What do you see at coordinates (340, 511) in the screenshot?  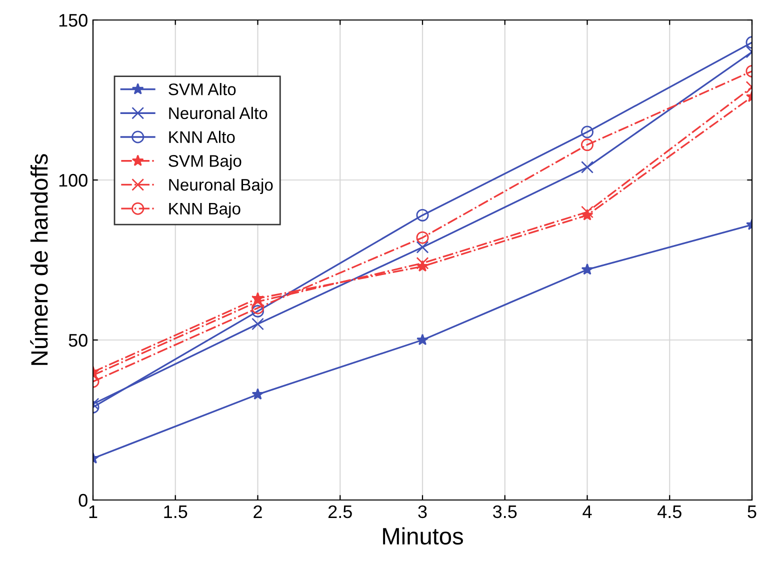 I see `x-tick-label: 2.5` at bounding box center [340, 511].